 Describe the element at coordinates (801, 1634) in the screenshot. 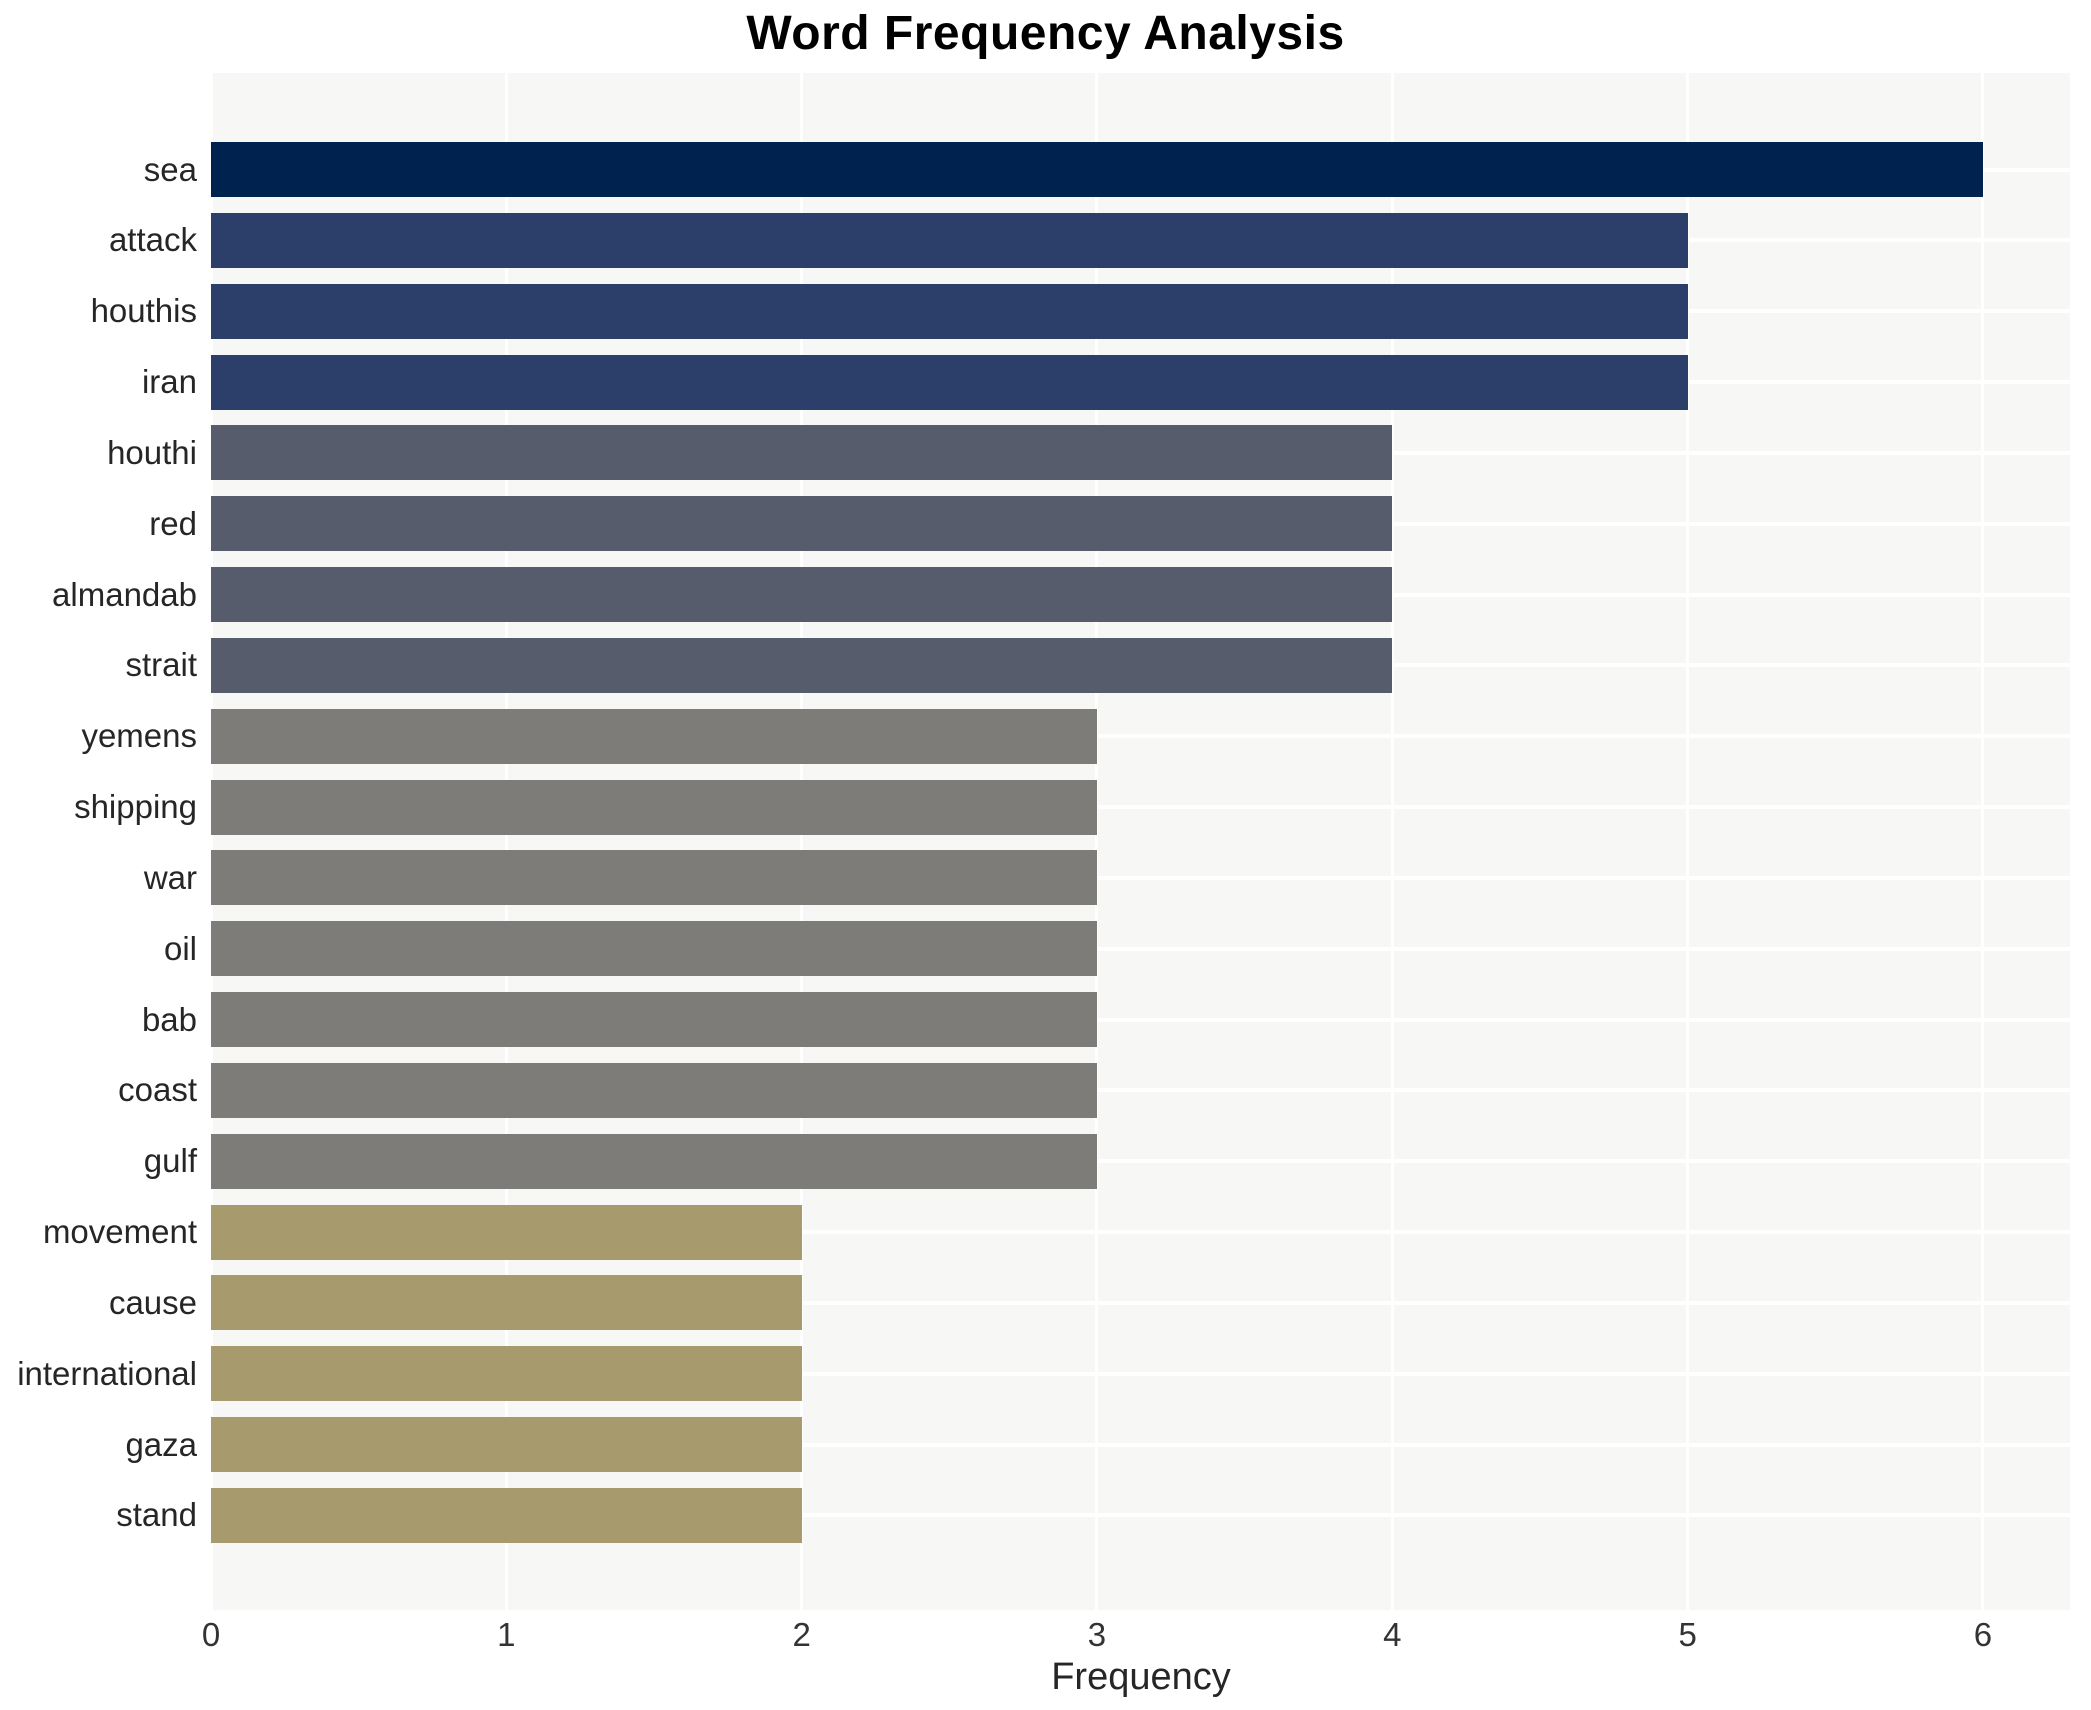

I see `x-tick-label-2: 2` at that location.